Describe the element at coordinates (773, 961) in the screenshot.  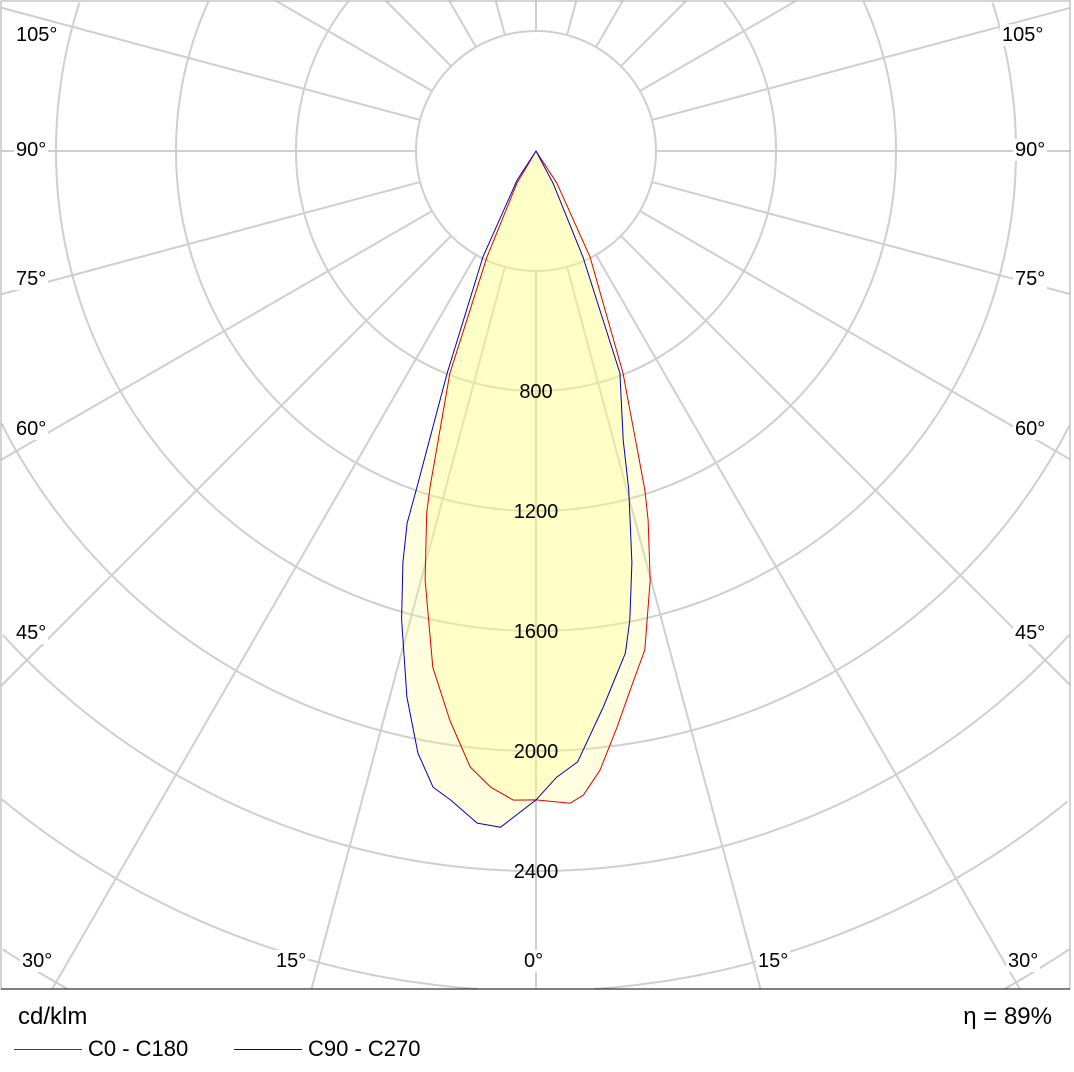
I see `angle-label-right-15: 15°` at that location.